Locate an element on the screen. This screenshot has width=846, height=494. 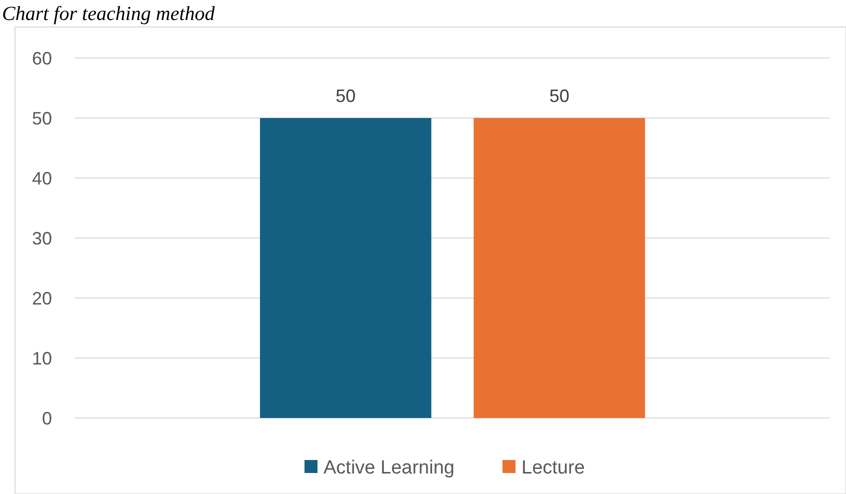
y-tick-label: 40 is located at coordinates (42, 178).